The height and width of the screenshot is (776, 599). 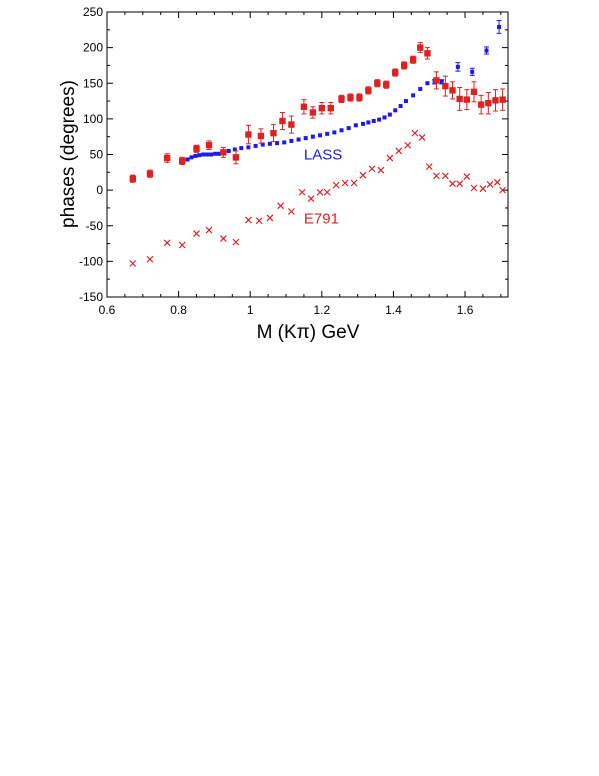 What do you see at coordinates (99, 190) in the screenshot?
I see `y-tick-label: 0` at bounding box center [99, 190].